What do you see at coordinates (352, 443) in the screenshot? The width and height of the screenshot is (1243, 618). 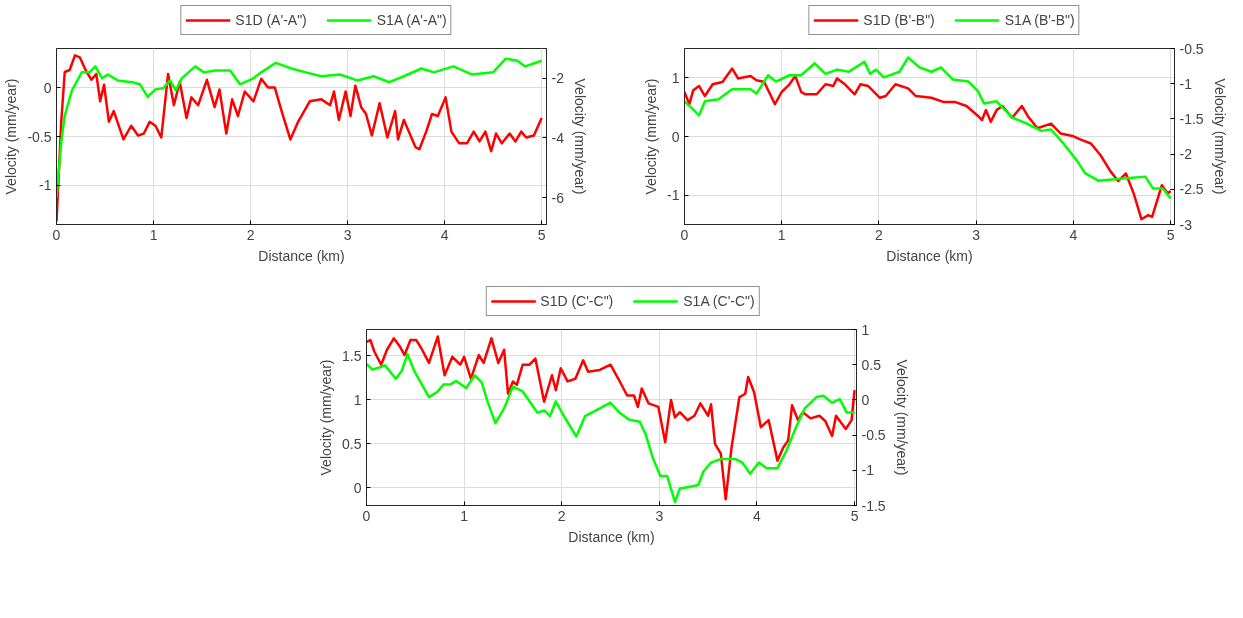 I see `y-tick-label: 0.5` at bounding box center [352, 443].